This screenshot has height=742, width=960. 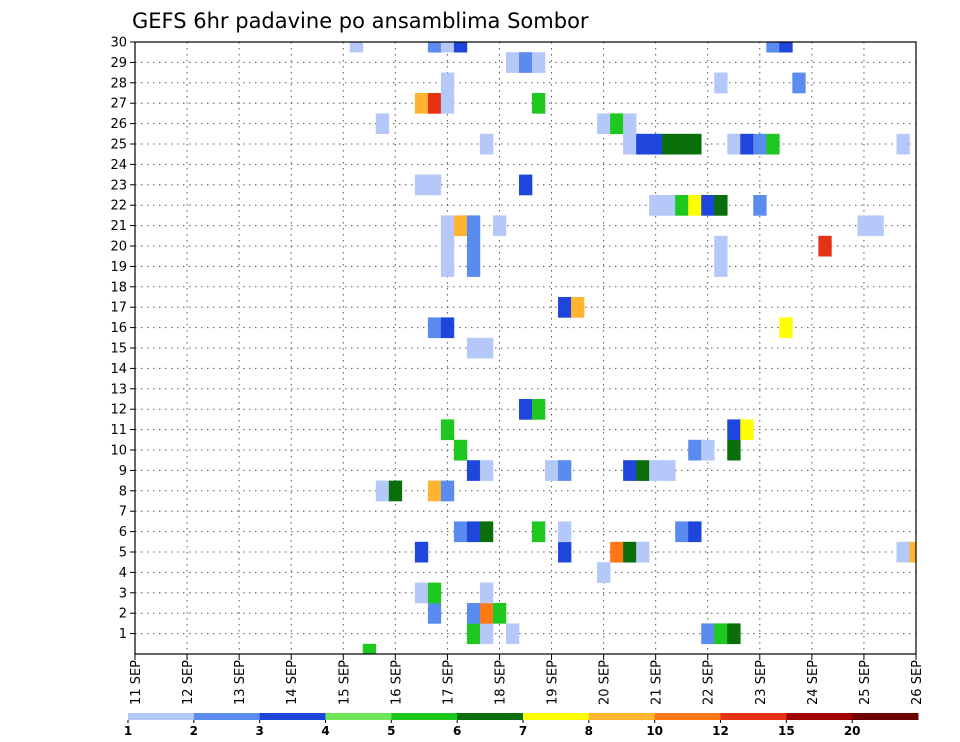 What do you see at coordinates (118, 226) in the screenshot?
I see `y-tick-label: 21` at bounding box center [118, 226].